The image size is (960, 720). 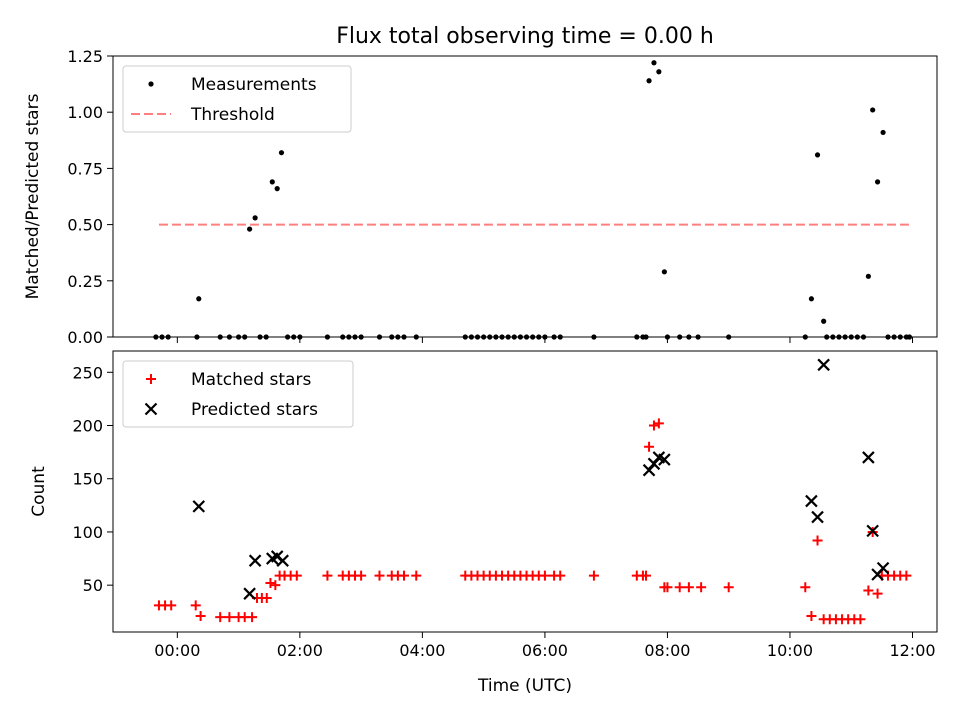 I want to click on y-tick-label: 0.25, so click(x=85, y=281).